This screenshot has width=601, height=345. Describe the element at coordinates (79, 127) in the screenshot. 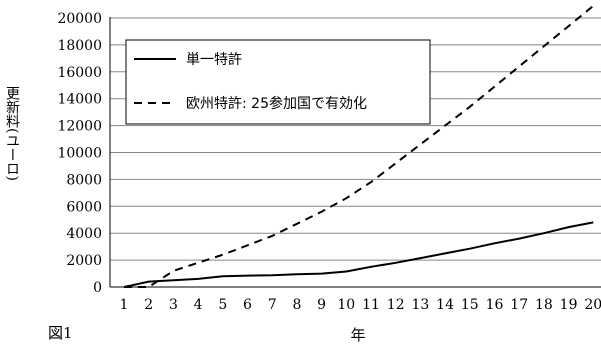

I see `y-tick-label: 12000` at that location.